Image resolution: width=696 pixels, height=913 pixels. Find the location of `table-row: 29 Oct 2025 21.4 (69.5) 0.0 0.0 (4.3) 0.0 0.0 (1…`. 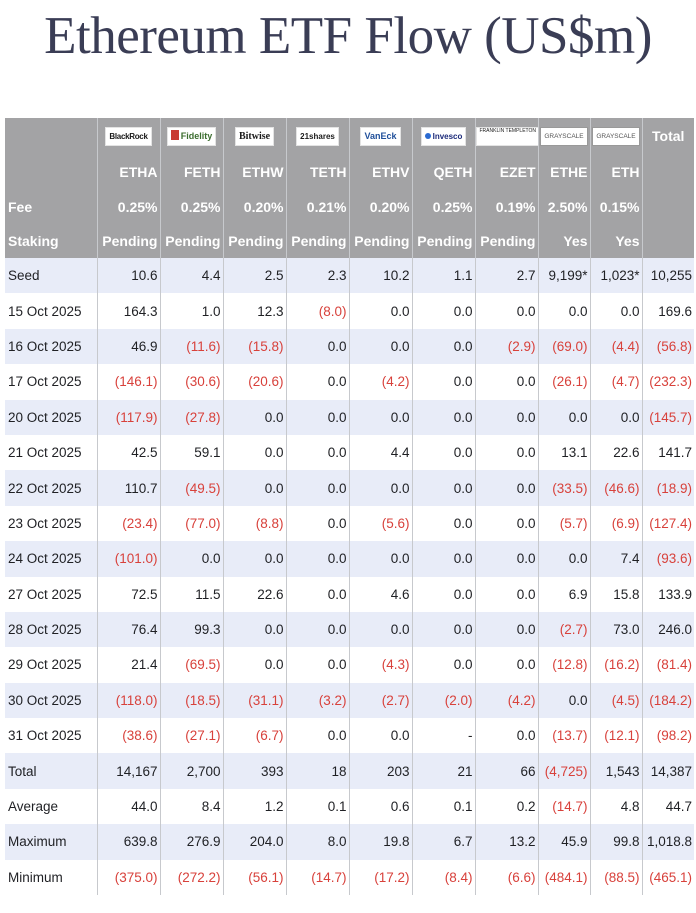

table-row: 29 Oct 2025 21.4 (69.5) 0.0 0.0 (4.3) 0.0 0.0 (1… is located at coordinates (349, 665).